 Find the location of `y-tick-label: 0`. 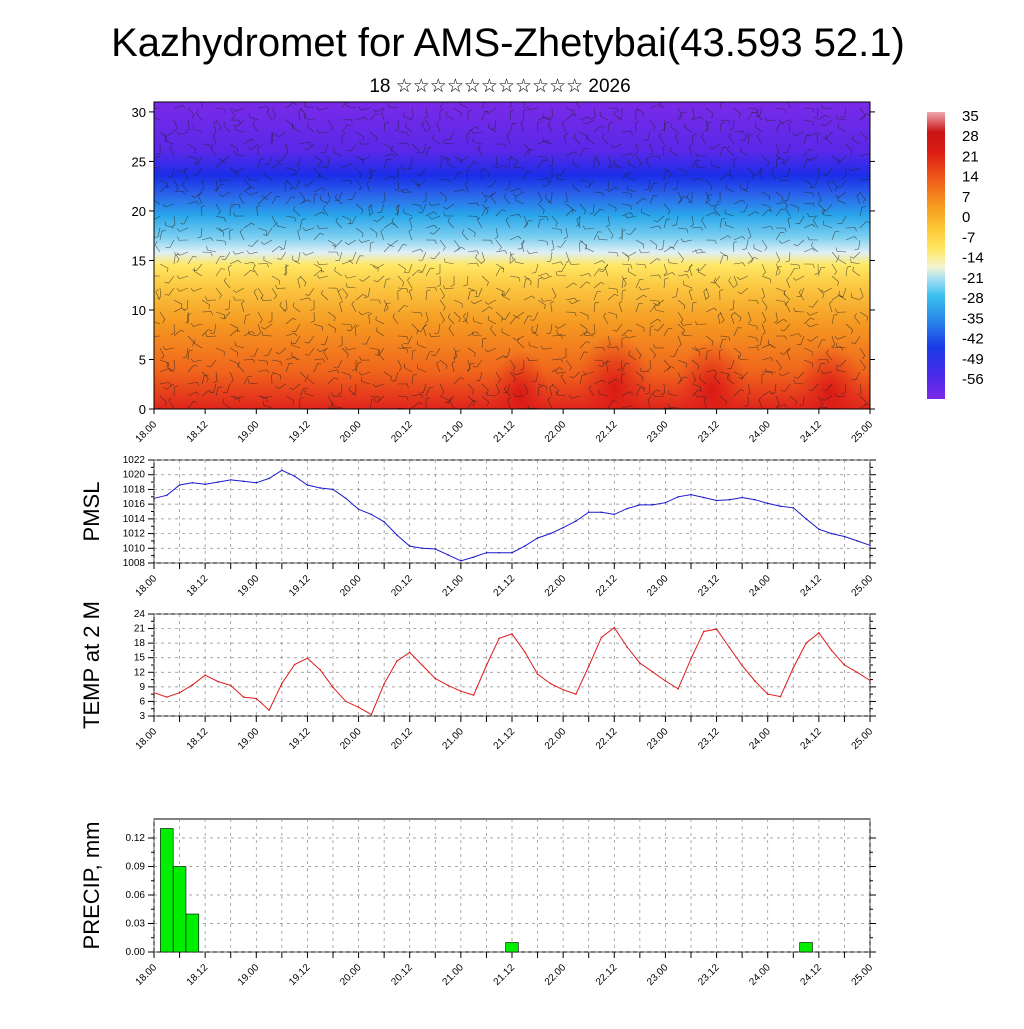

y-tick-label: 0 is located at coordinates (142, 409).